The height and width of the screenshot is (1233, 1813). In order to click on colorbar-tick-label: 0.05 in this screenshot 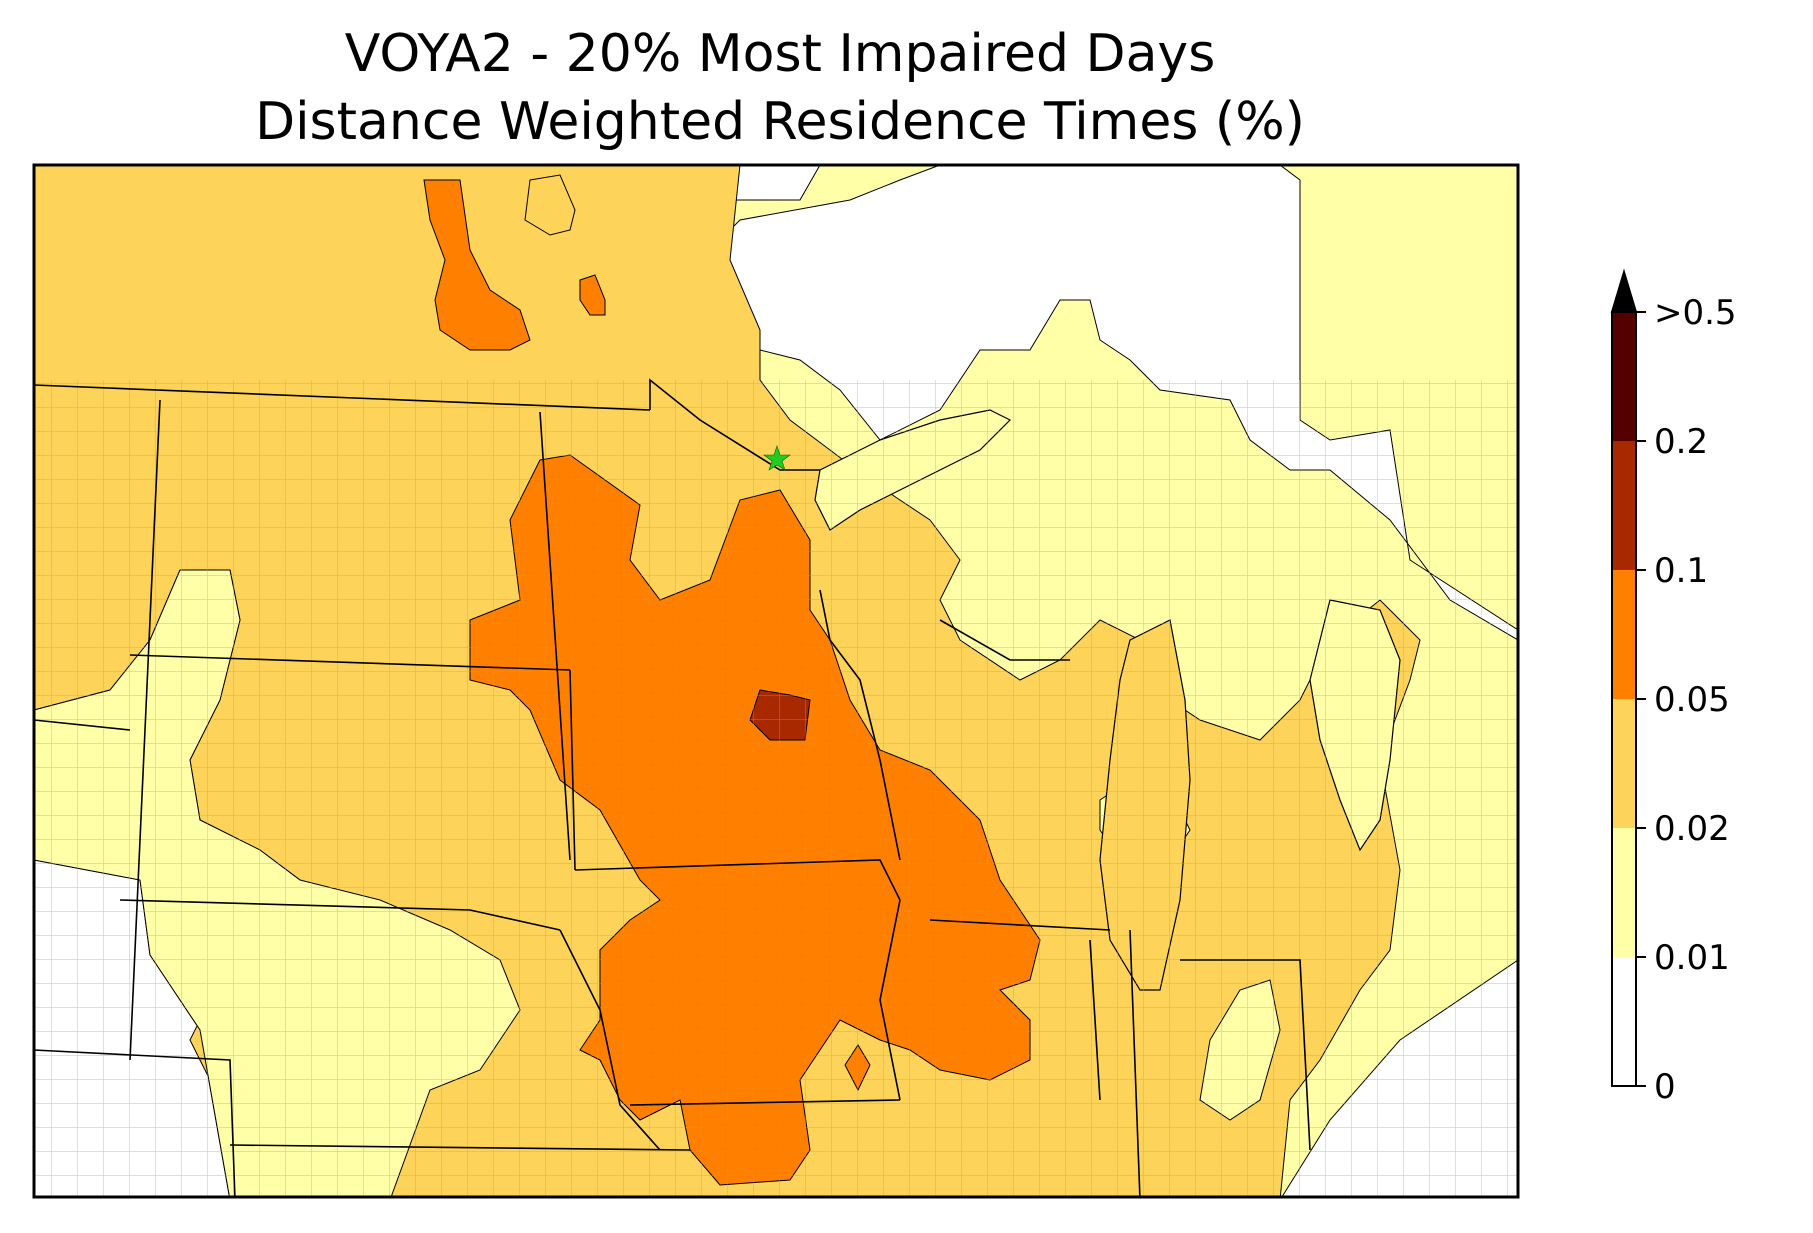, I will do `click(1692, 700)`.